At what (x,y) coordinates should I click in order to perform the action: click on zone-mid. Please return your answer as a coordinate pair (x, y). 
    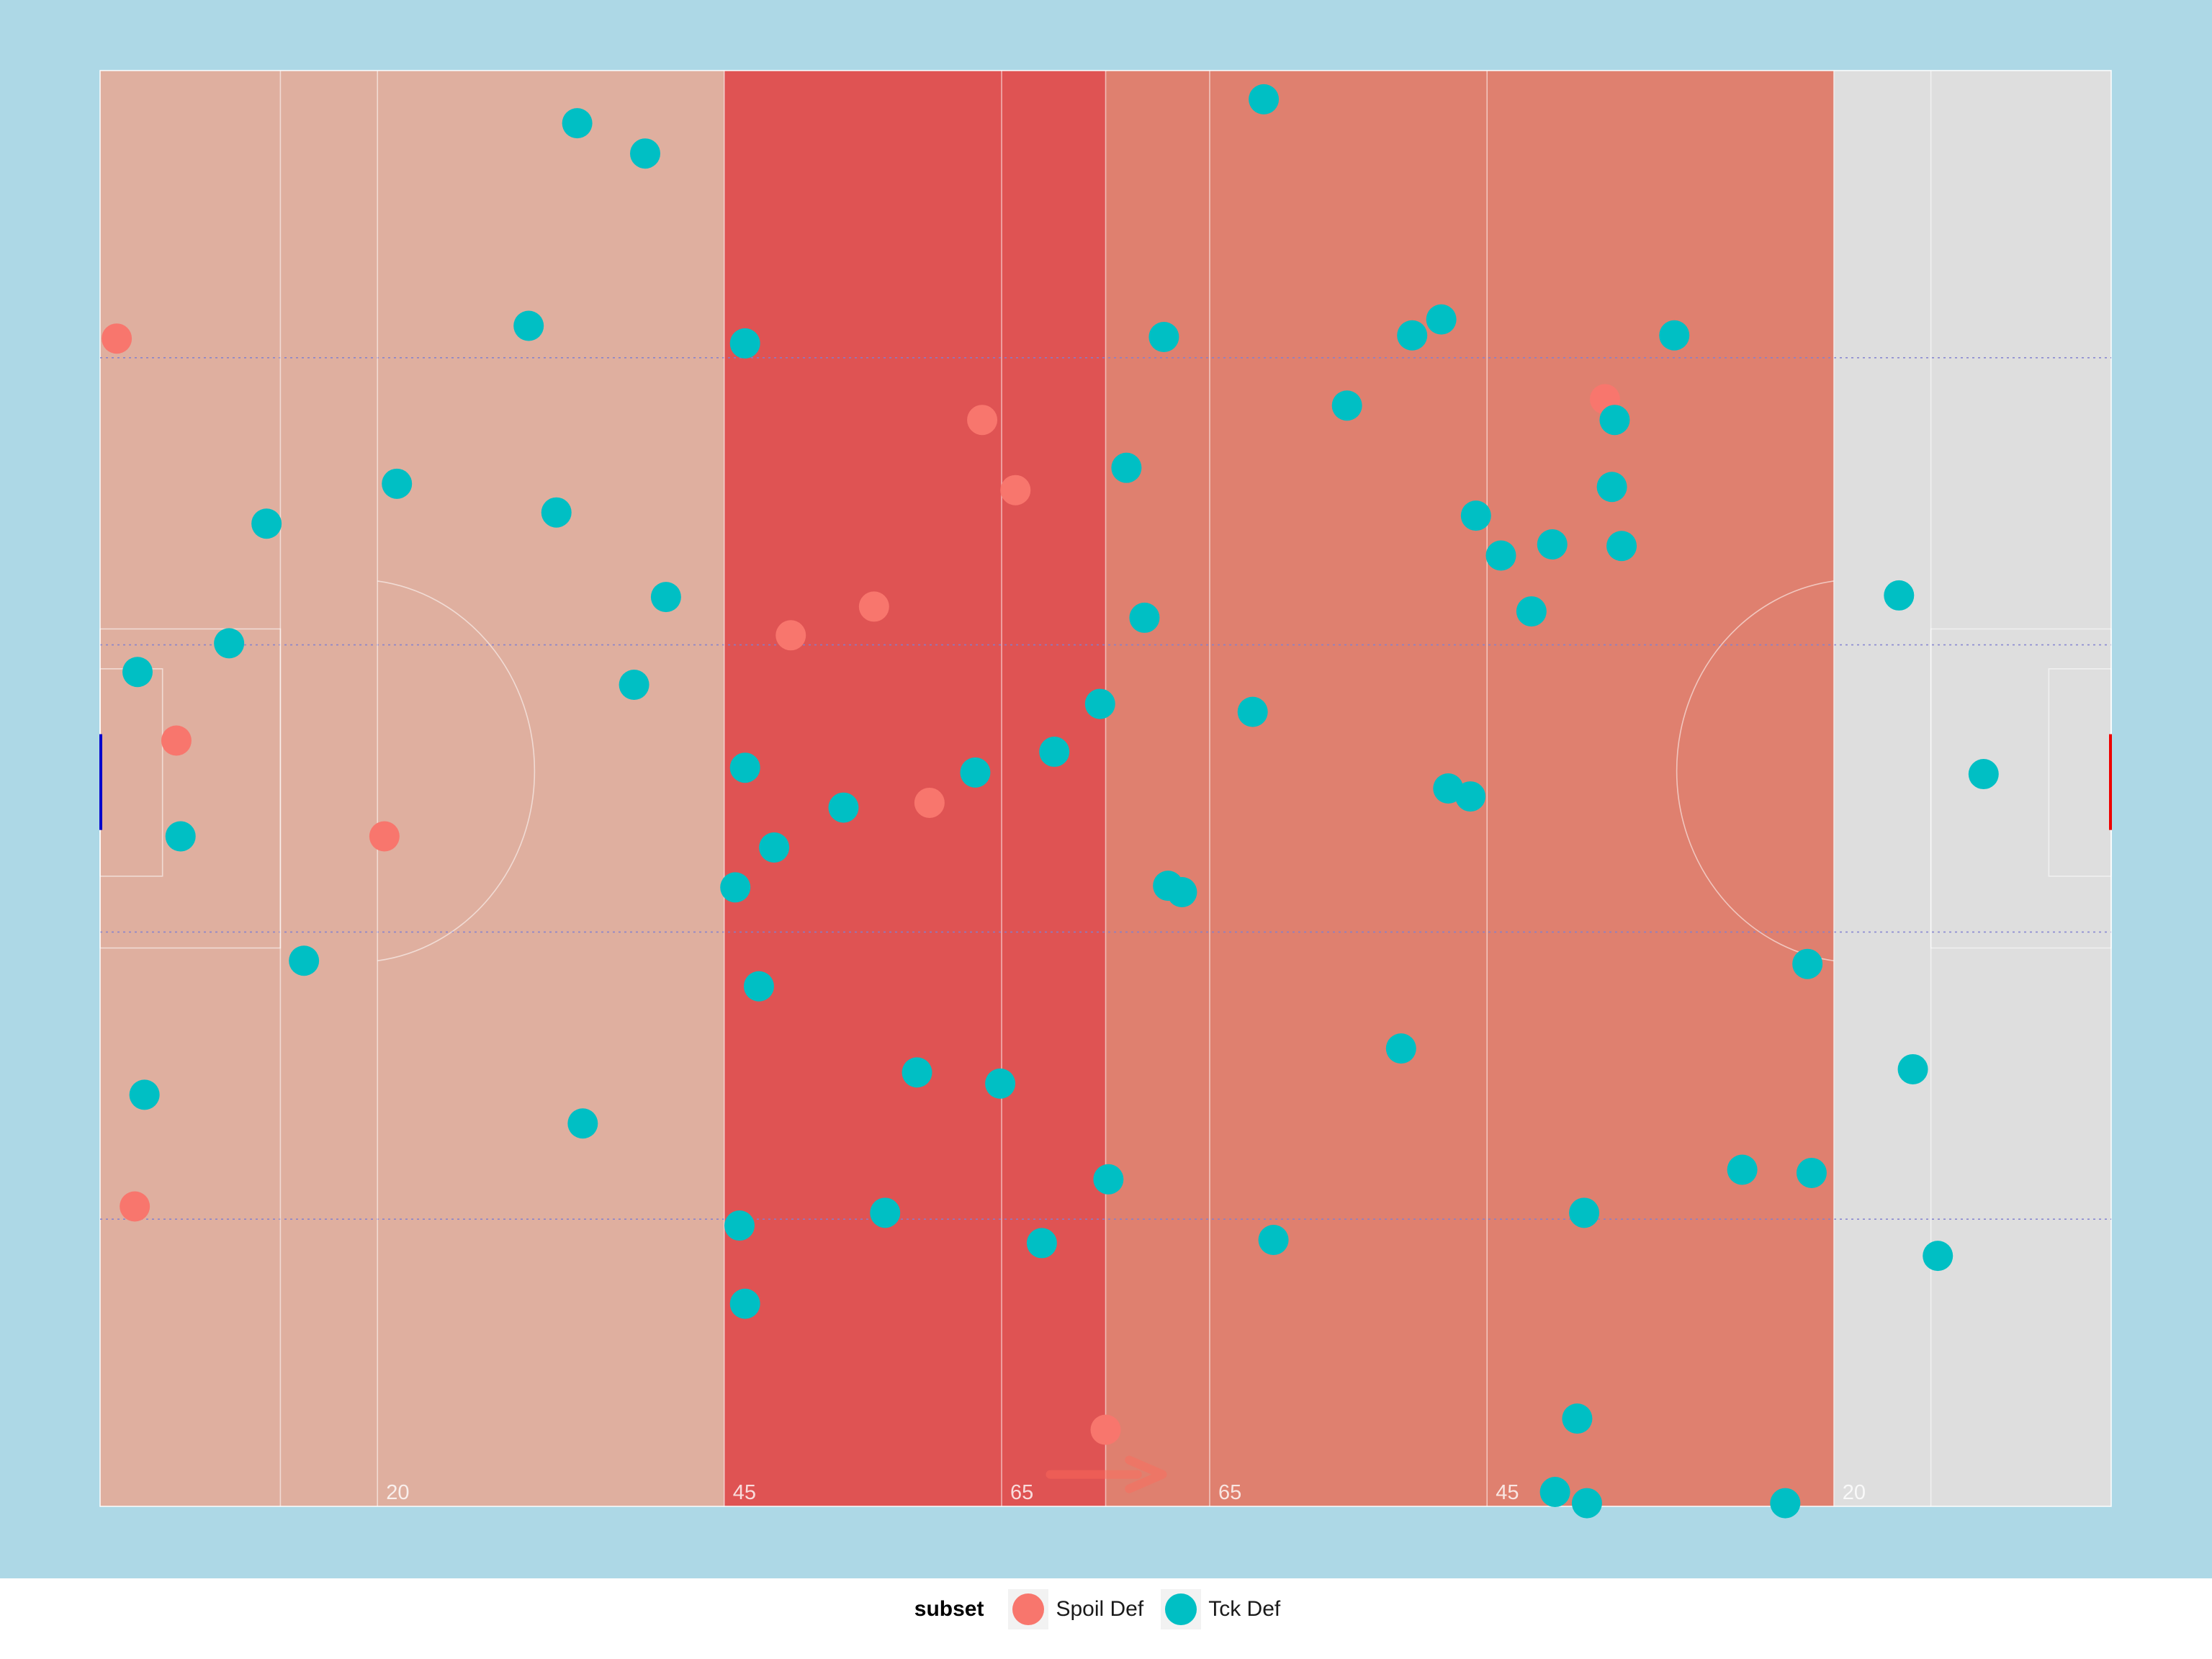
    Looking at the image, I should click on (915, 789).